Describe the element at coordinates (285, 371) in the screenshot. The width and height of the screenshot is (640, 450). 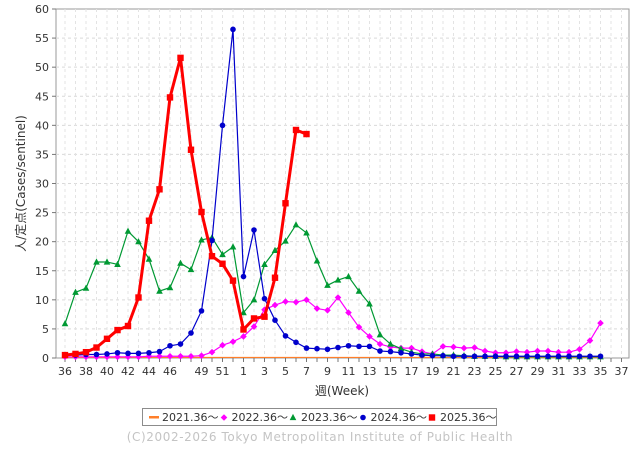
I see `x-tick-label: 5` at that location.